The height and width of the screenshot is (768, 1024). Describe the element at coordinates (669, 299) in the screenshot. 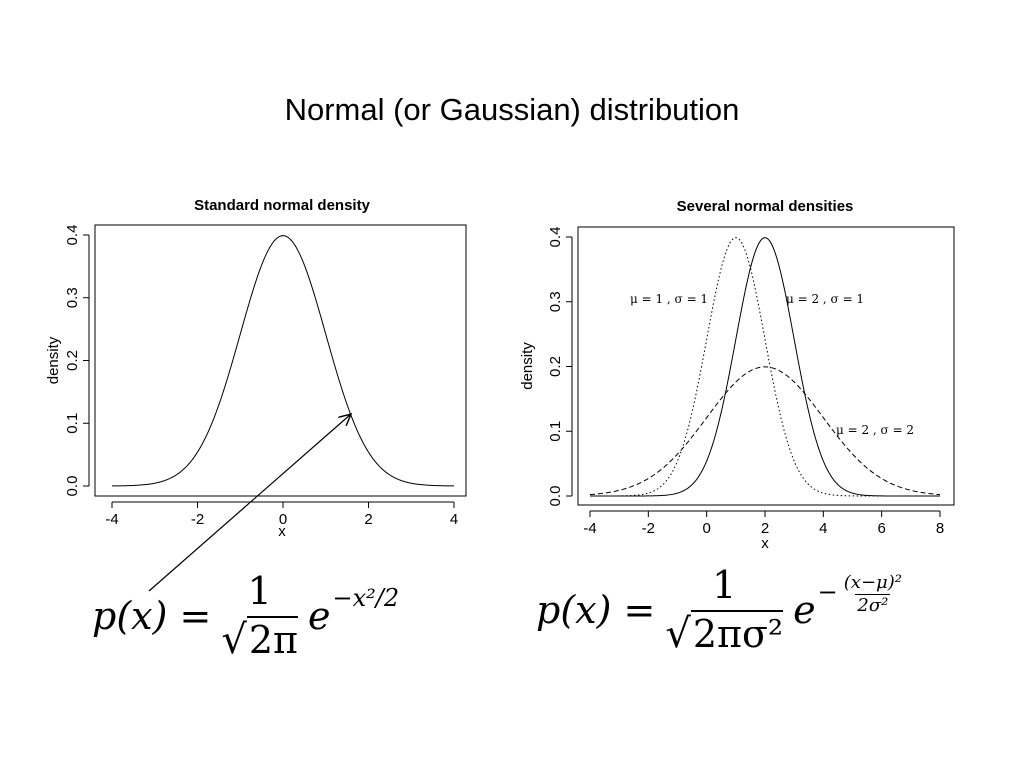

I see `series-label: μ = 1 , σ = 1` at that location.